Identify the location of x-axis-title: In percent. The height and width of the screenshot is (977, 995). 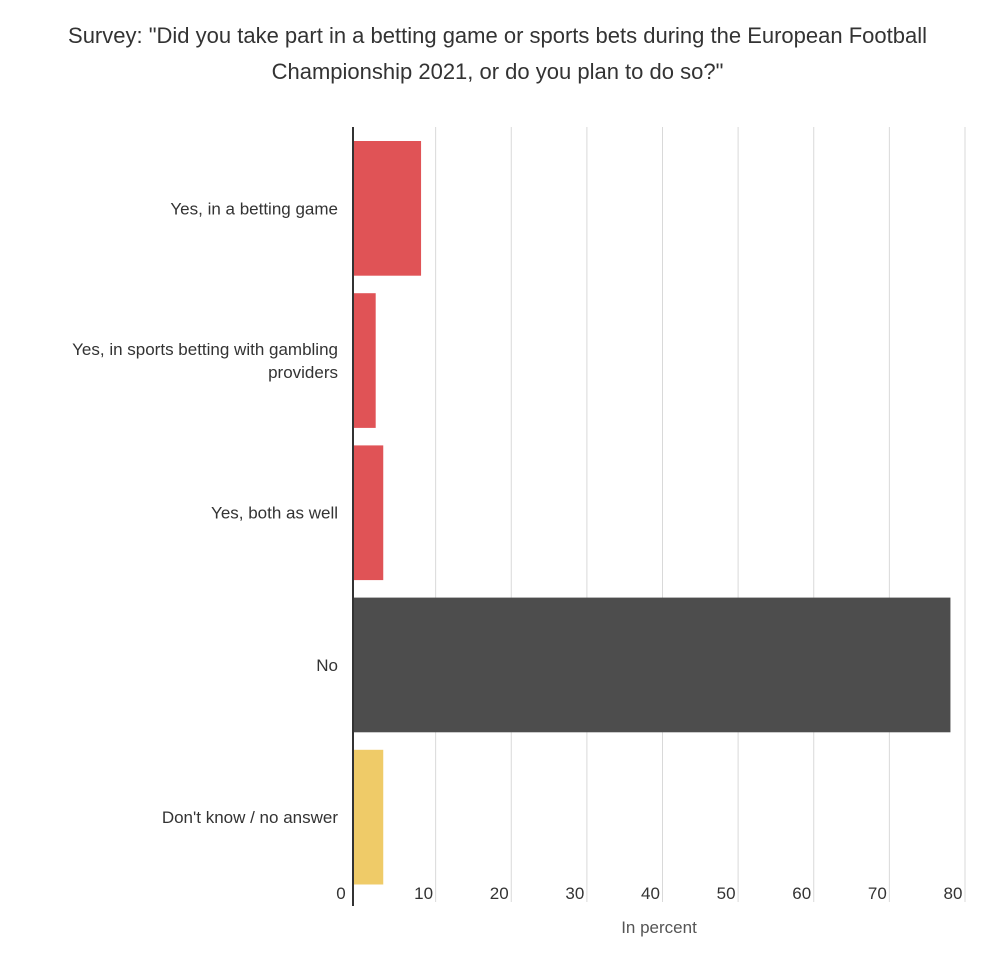
(659, 927).